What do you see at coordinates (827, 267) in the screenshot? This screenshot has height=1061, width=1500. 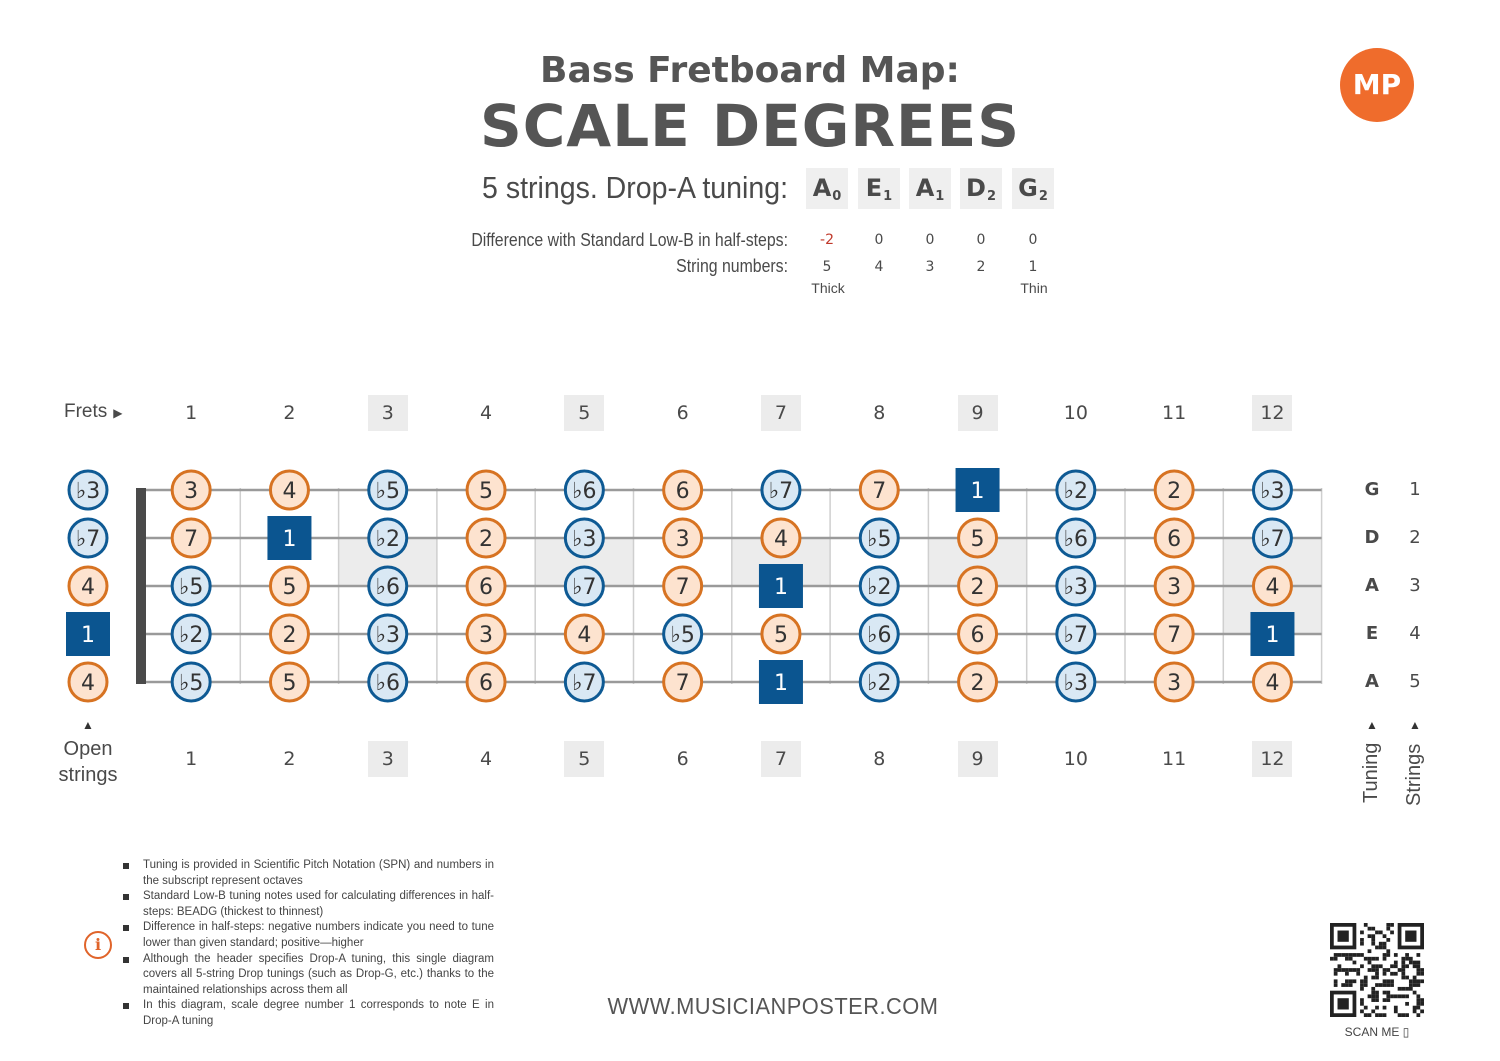 I see `string-number-value: 5` at bounding box center [827, 267].